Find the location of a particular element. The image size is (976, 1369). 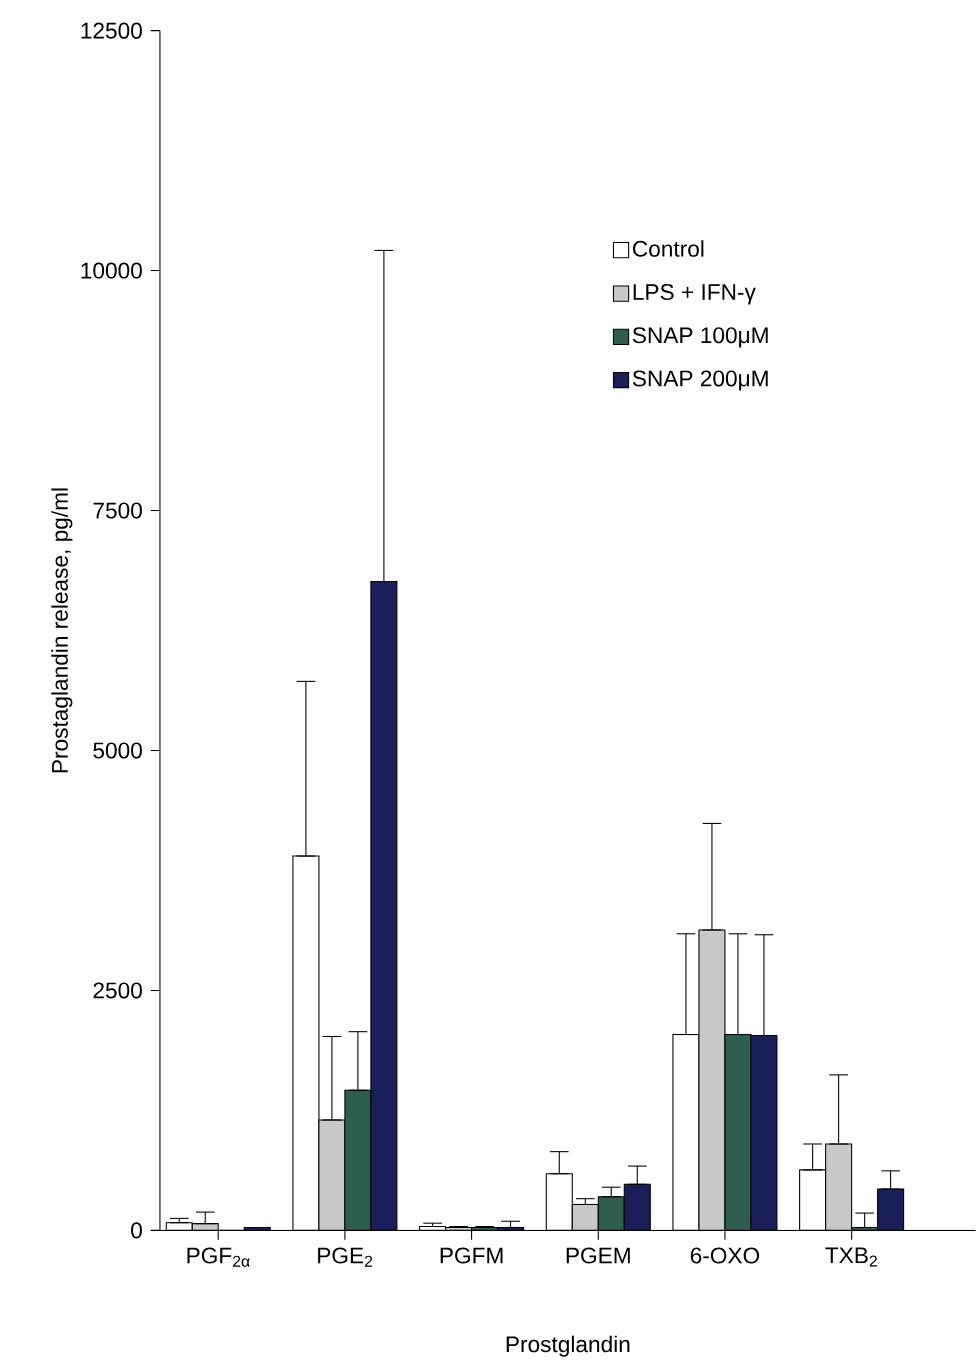

x-tick-label: TXB$_{2}$ is located at coordinates (851, 1257).